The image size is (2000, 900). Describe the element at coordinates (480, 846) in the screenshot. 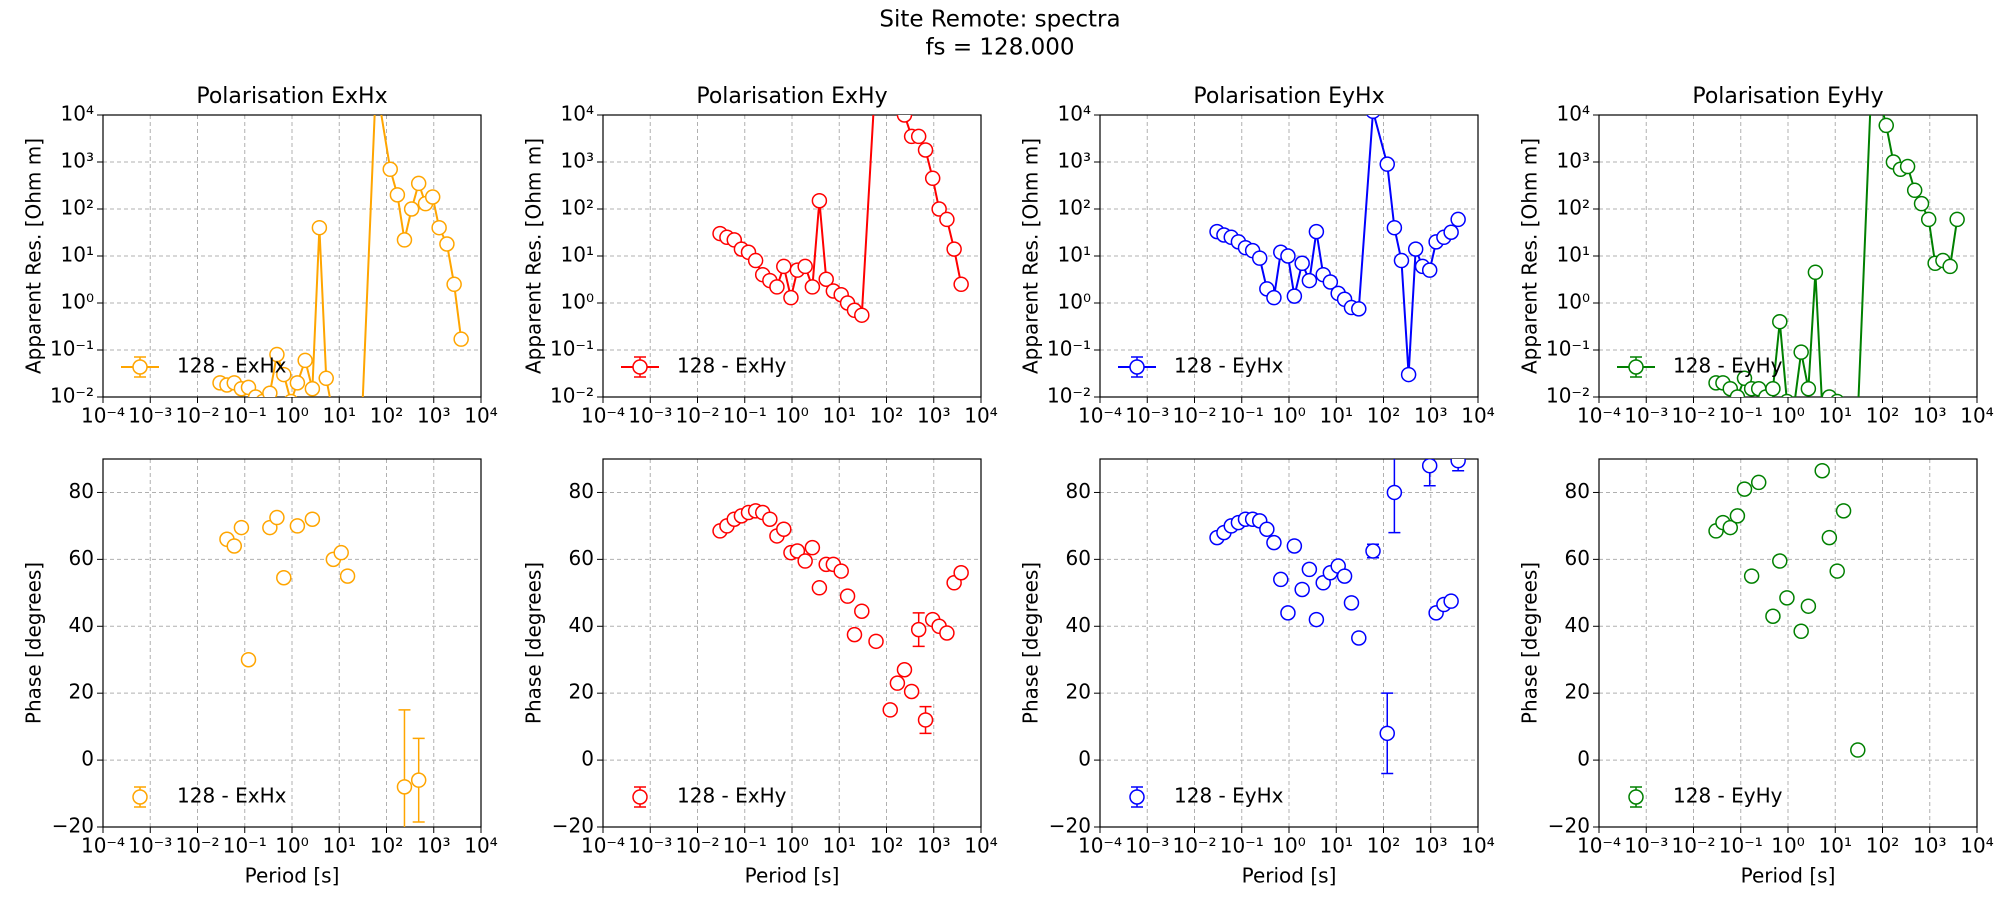

I see `x-tick-label: 10⁴` at that location.